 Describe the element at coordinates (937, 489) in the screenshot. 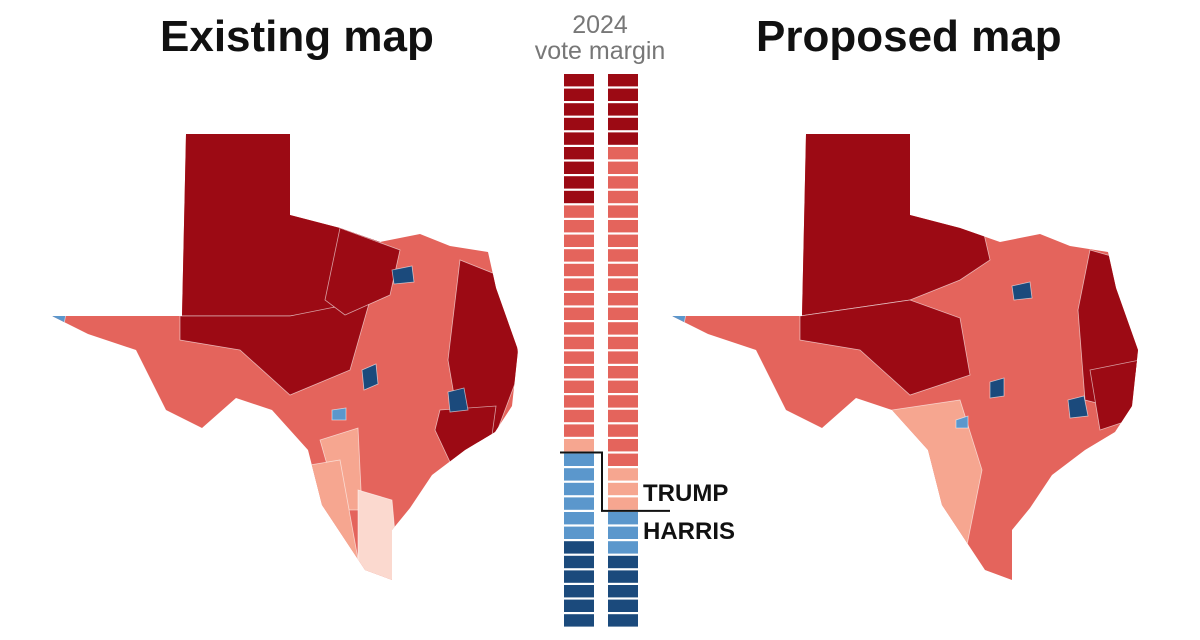

I see `district-south` at that location.